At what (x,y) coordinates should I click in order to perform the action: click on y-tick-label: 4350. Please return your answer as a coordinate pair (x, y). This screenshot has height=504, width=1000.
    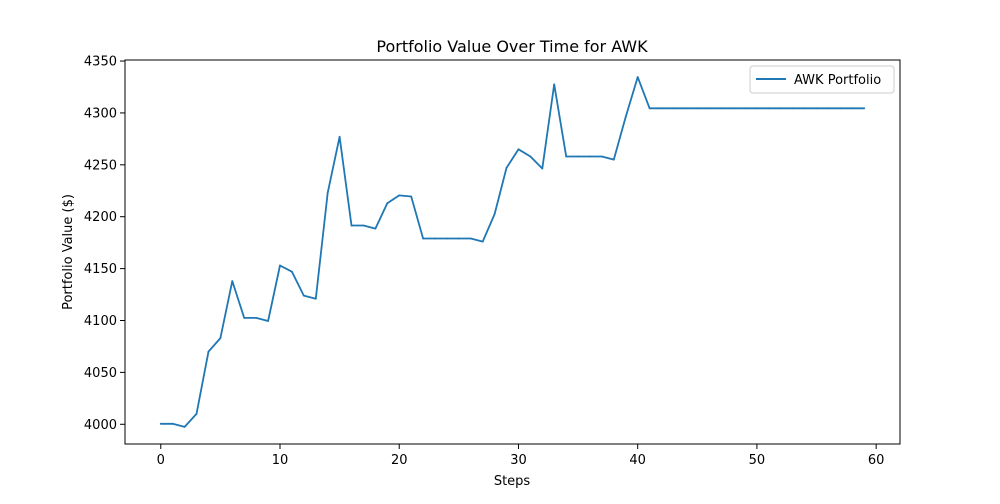
    Looking at the image, I should click on (100, 62).